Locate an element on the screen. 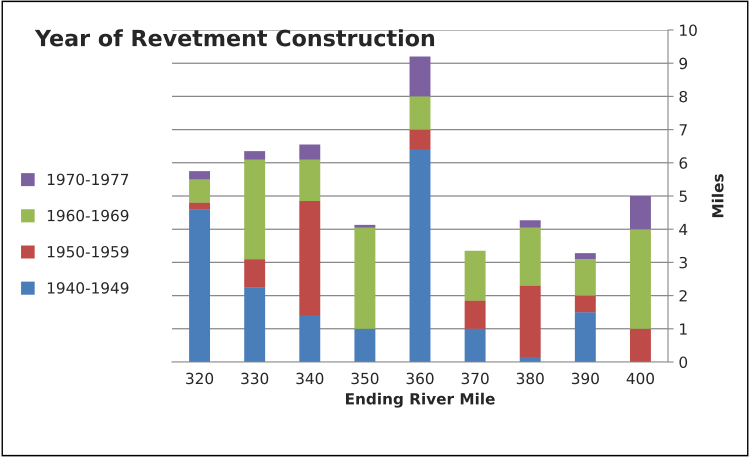 The width and height of the screenshot is (750, 457). x-tick-label: 350 is located at coordinates (364, 378).